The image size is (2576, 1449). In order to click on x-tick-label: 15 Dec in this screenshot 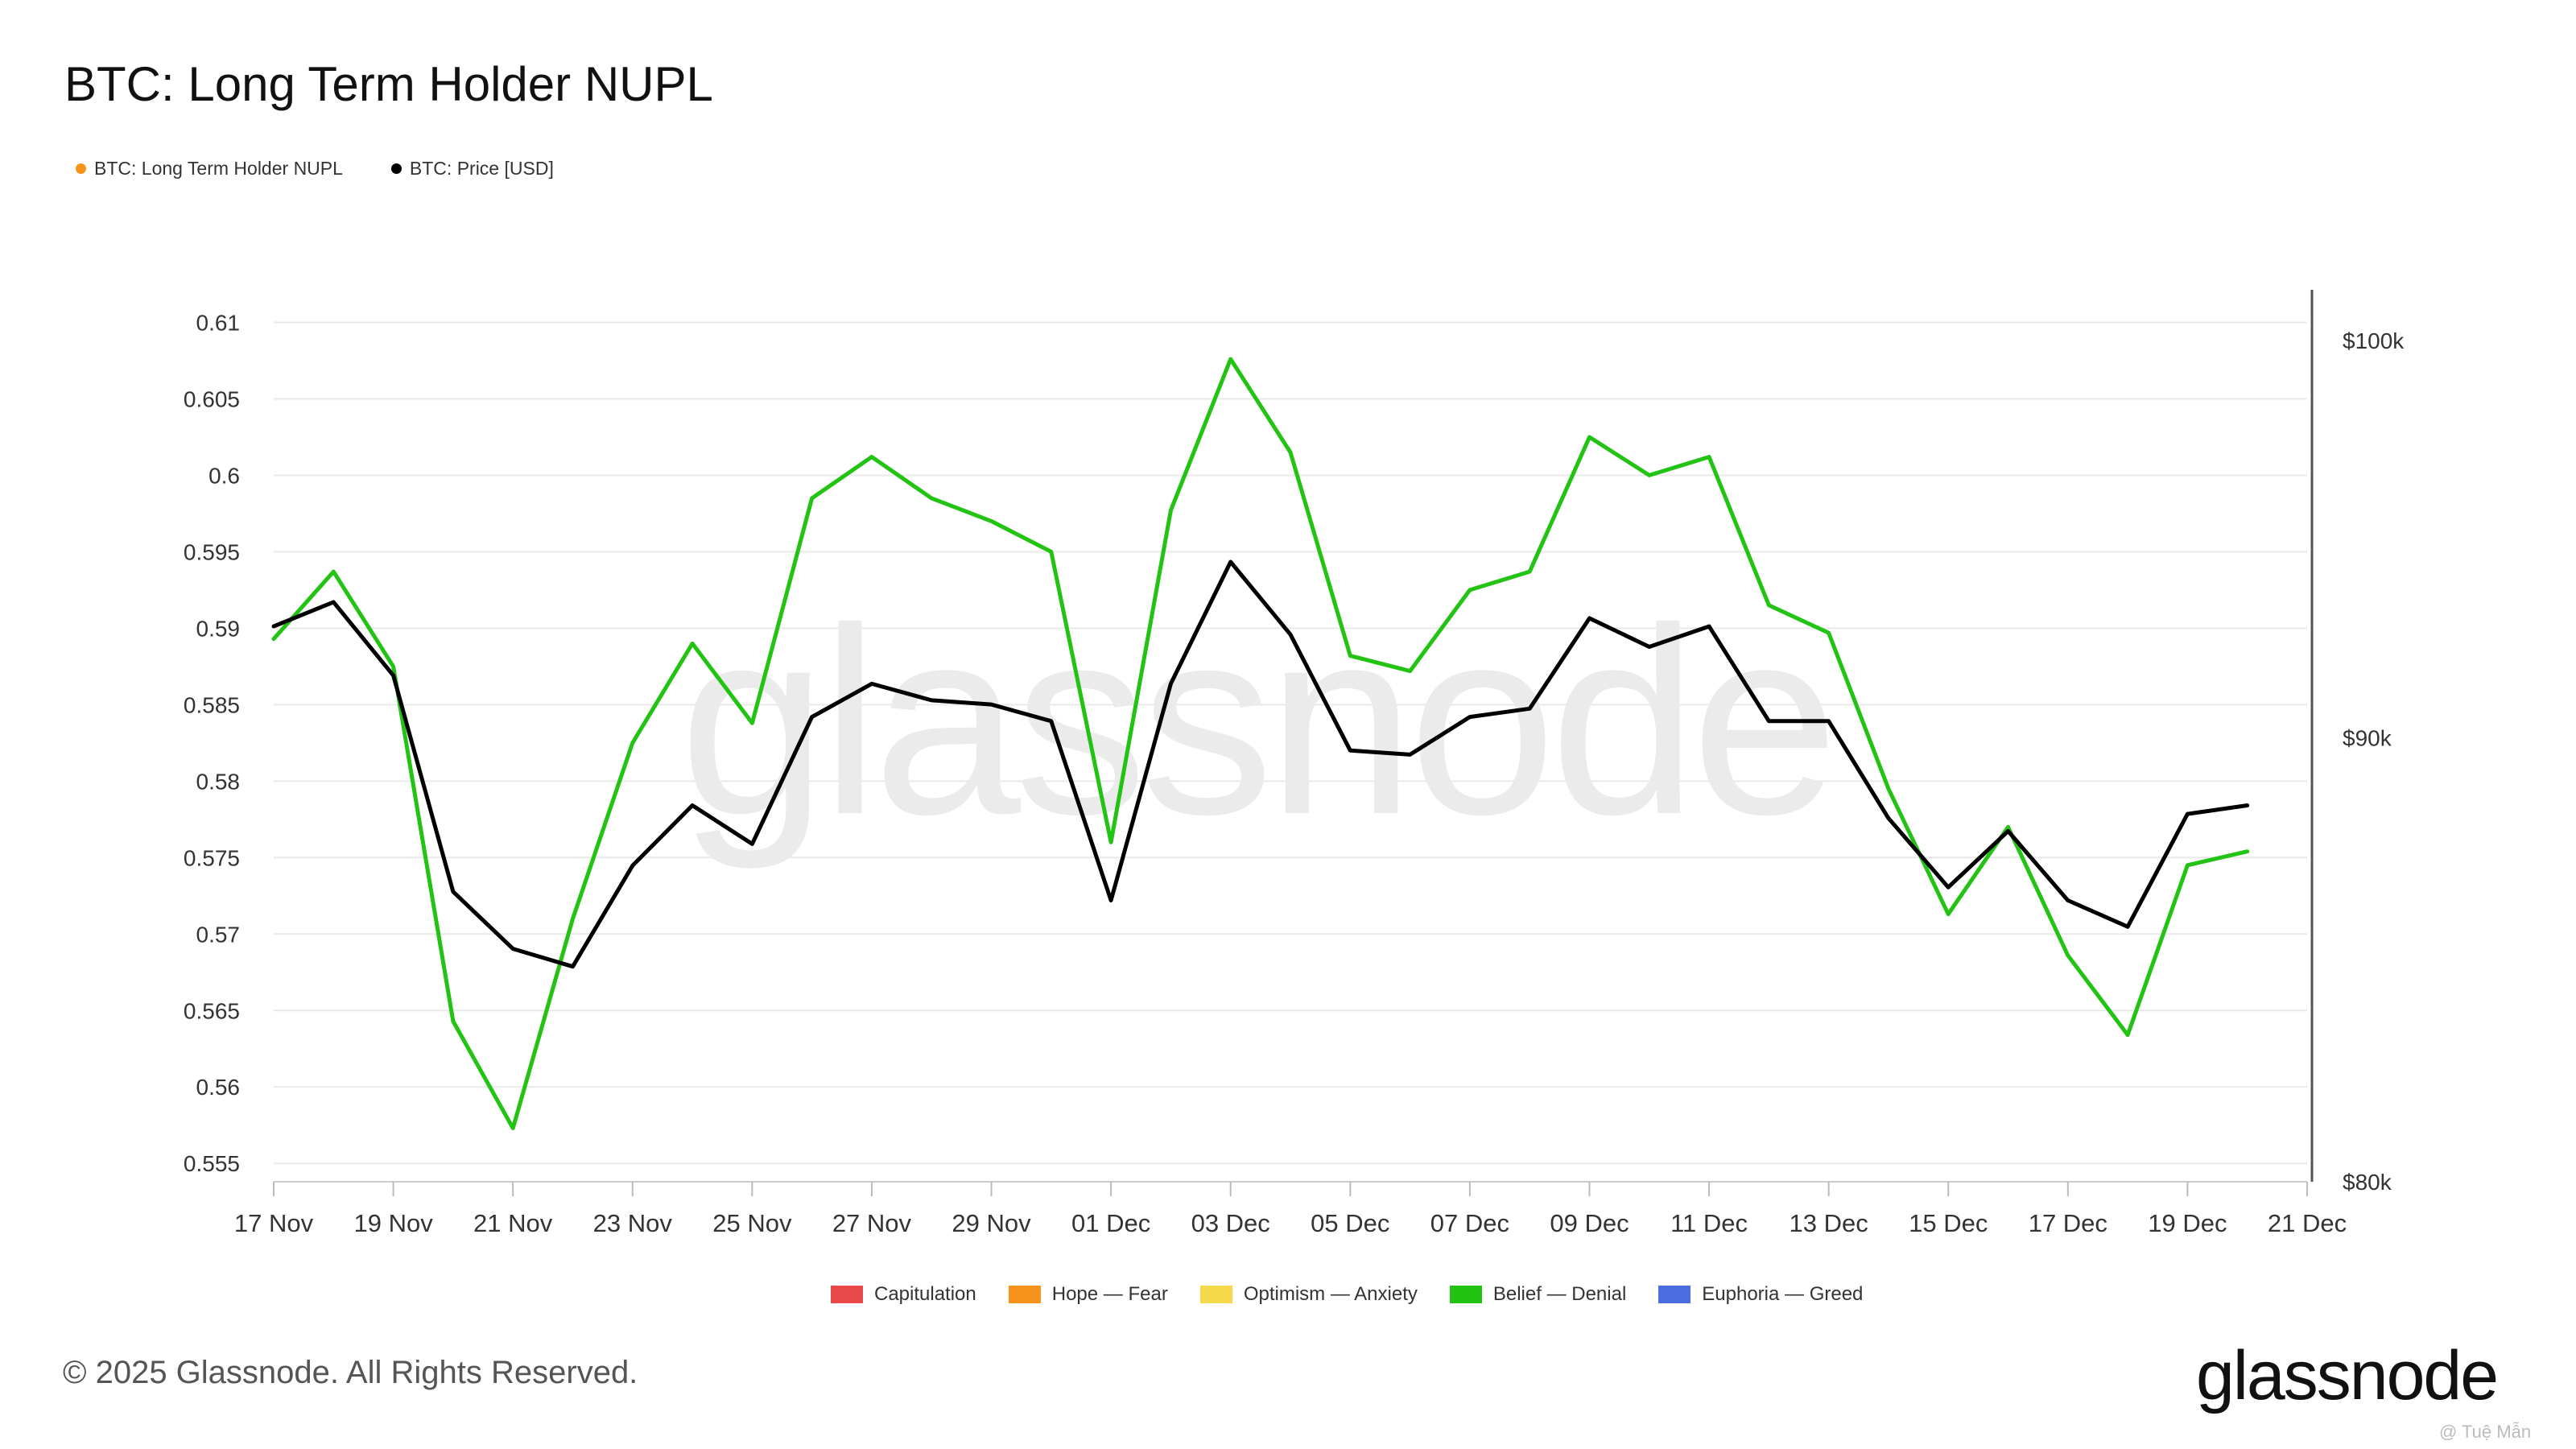, I will do `click(1948, 1223)`.